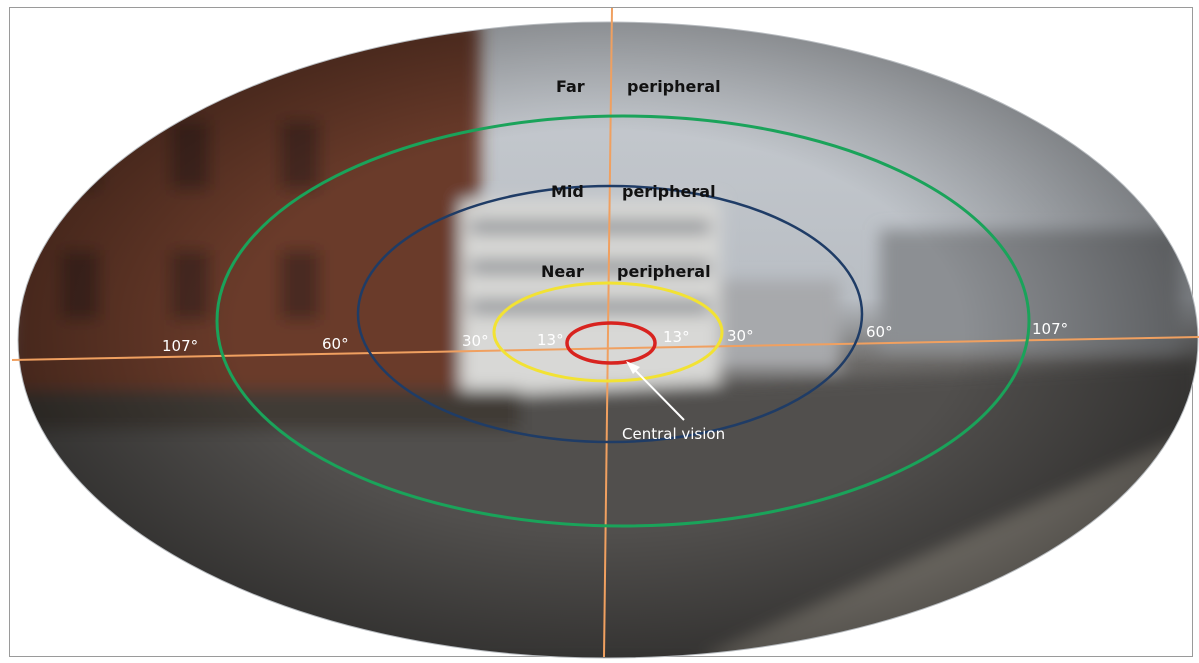 The height and width of the screenshot is (663, 1199). I want to click on angle-left-30: 30°, so click(475, 341).